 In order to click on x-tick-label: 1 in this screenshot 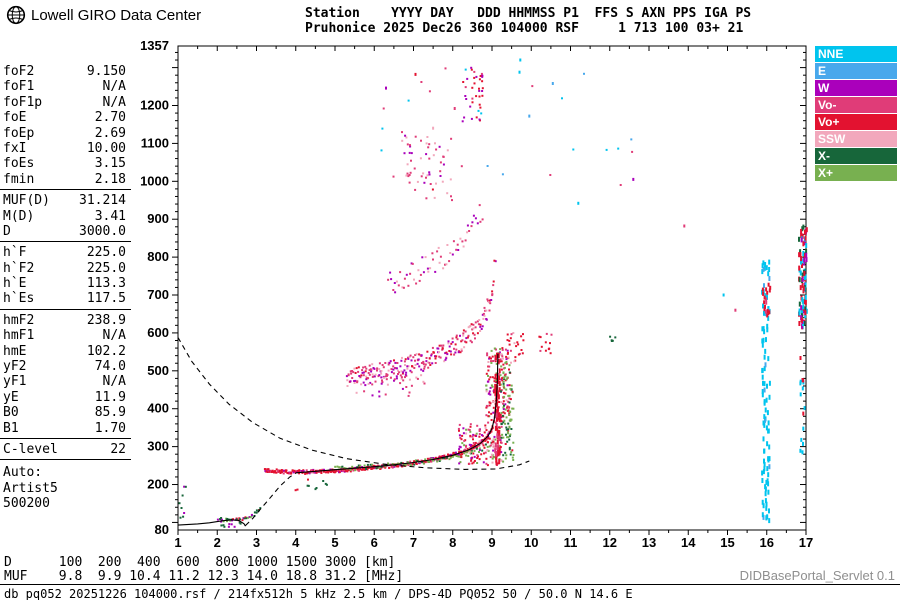, I will do `click(177, 542)`.